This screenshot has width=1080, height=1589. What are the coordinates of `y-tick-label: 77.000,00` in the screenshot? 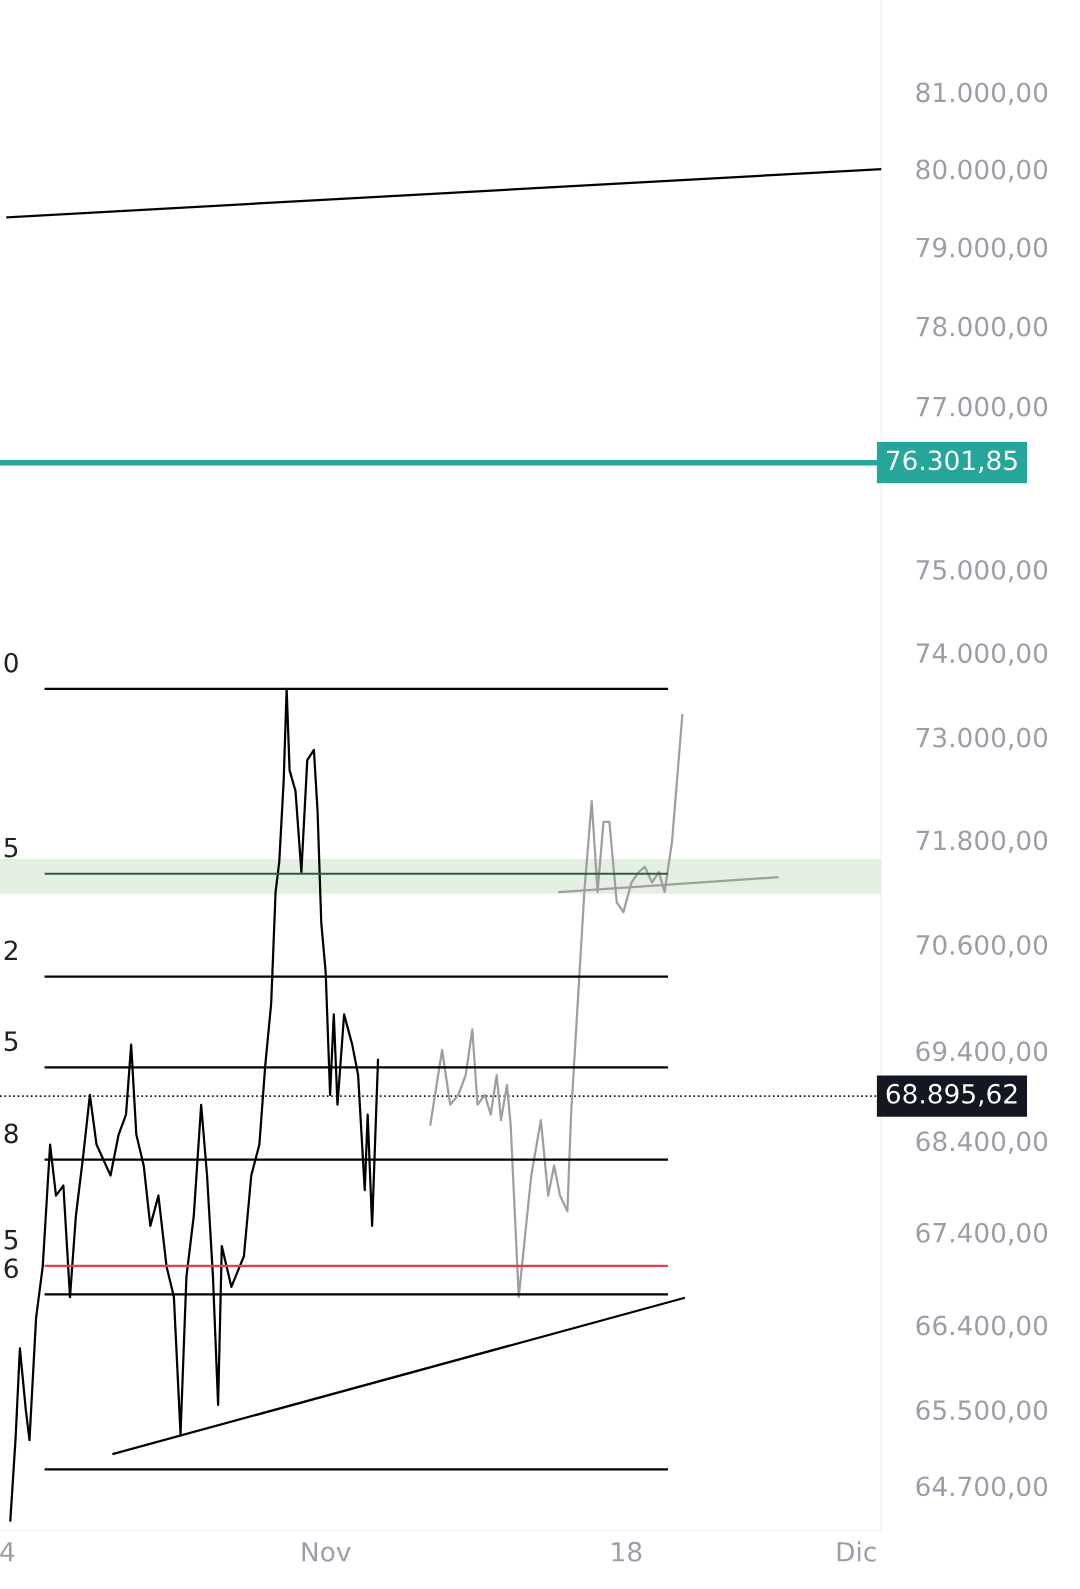 It's located at (982, 408).